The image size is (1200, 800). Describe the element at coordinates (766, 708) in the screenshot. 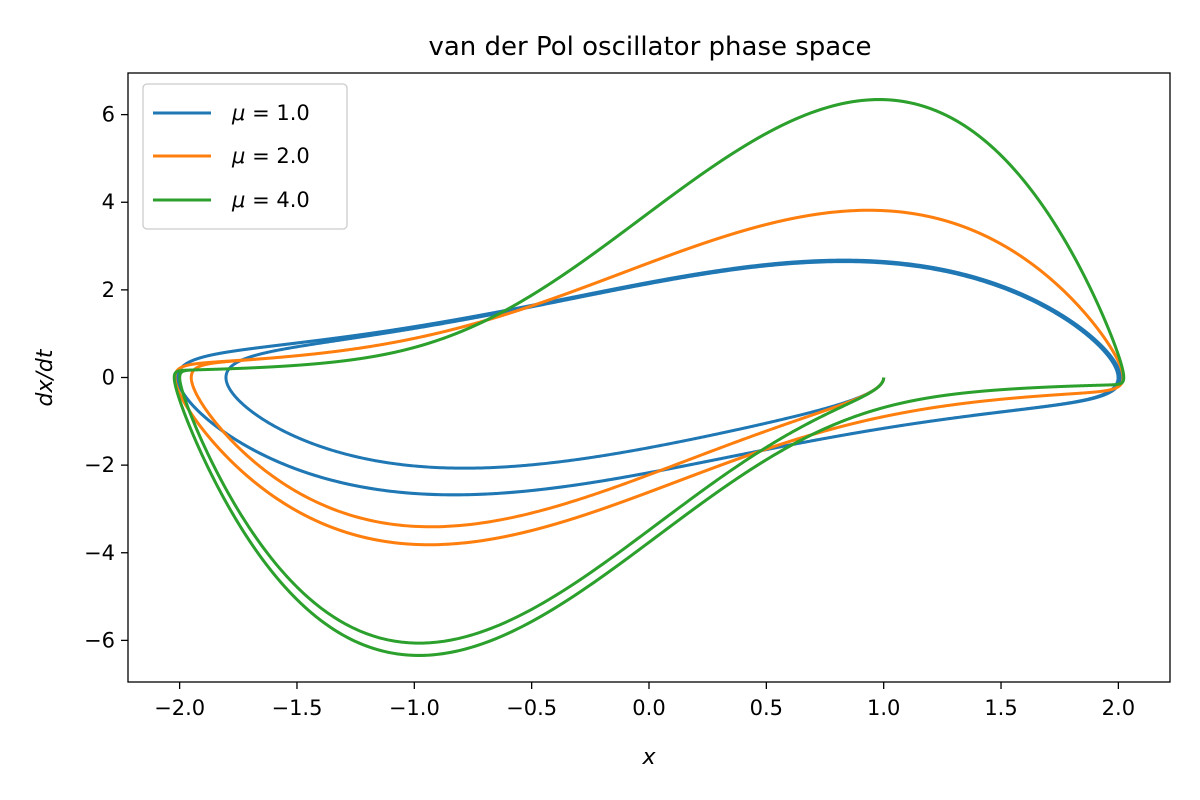

I see `x-tick-label: 0.5` at that location.